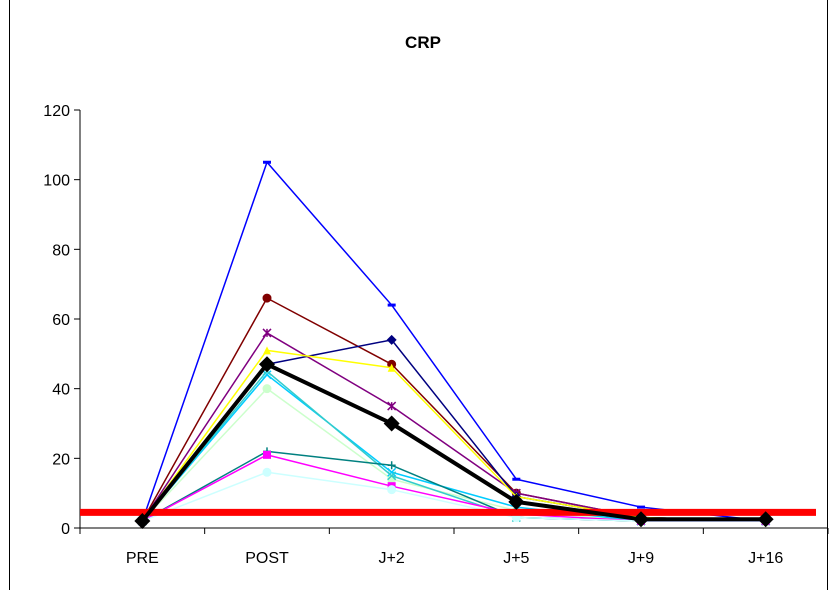 Image resolution: width=832 pixels, height=590 pixels. I want to click on x-tick-label: J+9, so click(641, 558).